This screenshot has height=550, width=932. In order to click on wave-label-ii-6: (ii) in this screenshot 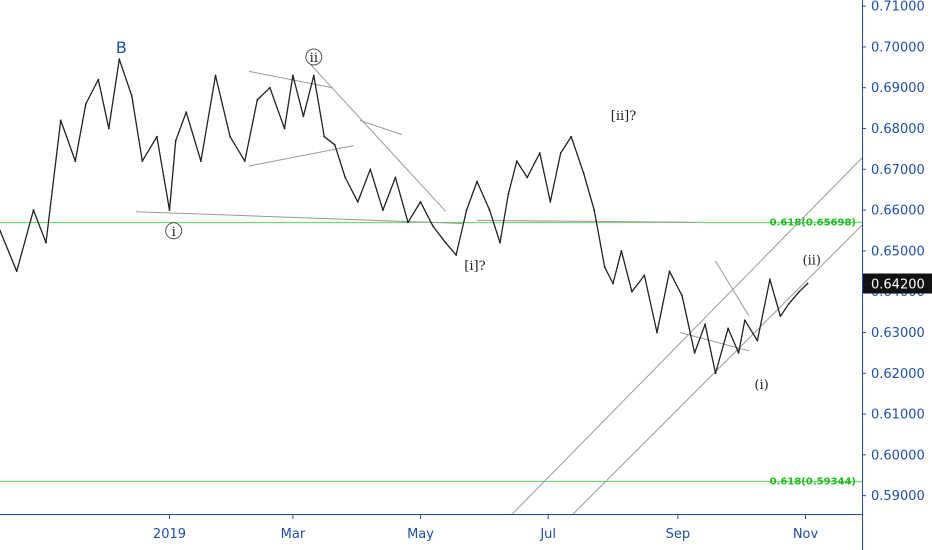, I will do `click(812, 260)`.